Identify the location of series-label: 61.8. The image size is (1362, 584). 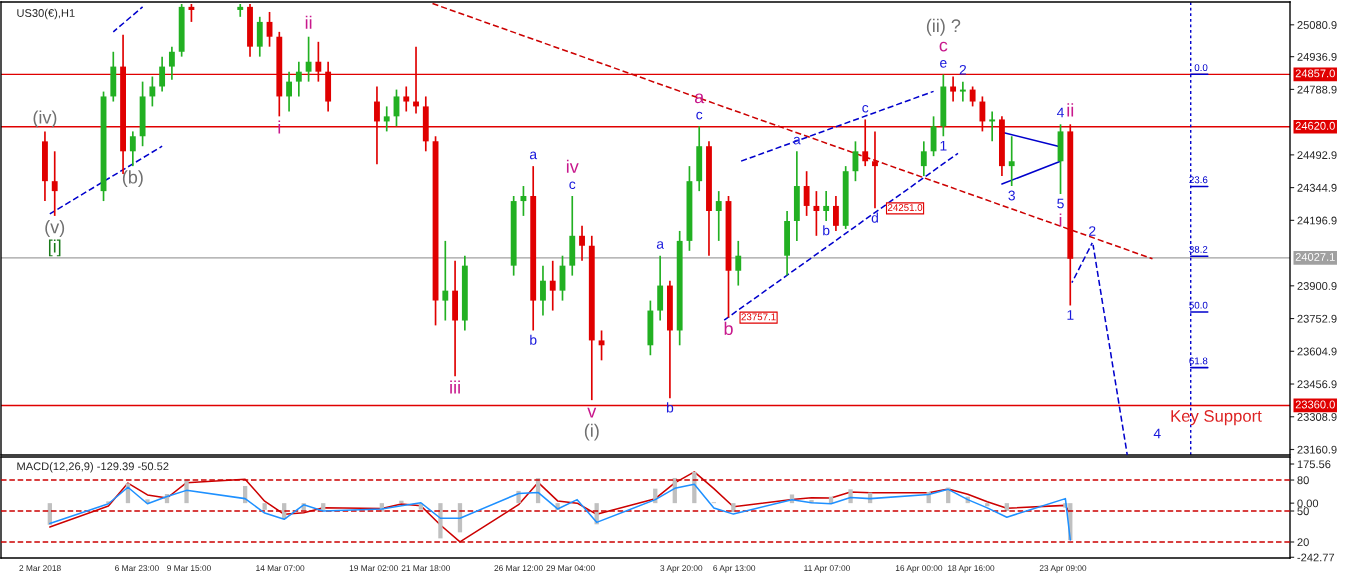
(1198, 361).